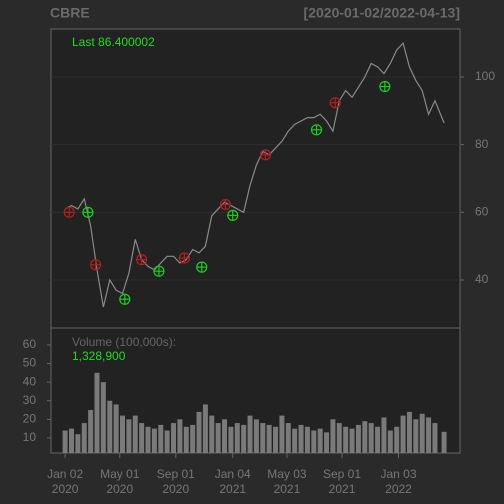 The width and height of the screenshot is (504, 504). What do you see at coordinates (382, 13) in the screenshot?
I see `date-range: [2020-01-02/2022-04-13]` at bounding box center [382, 13].